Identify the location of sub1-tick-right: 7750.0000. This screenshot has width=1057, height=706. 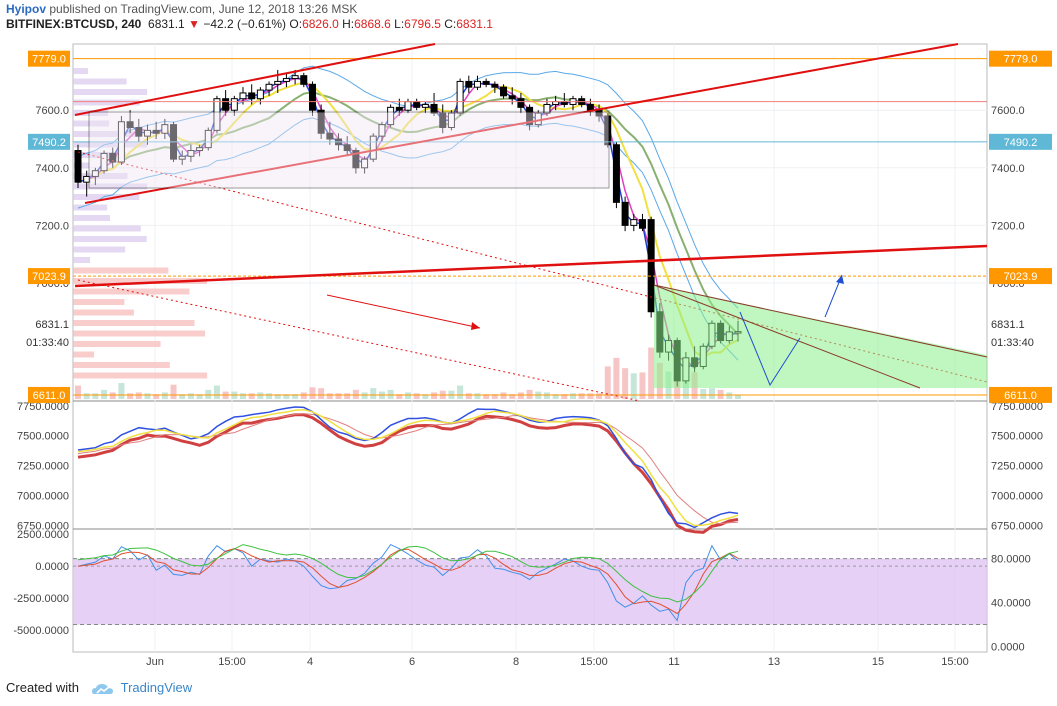
(1017, 407).